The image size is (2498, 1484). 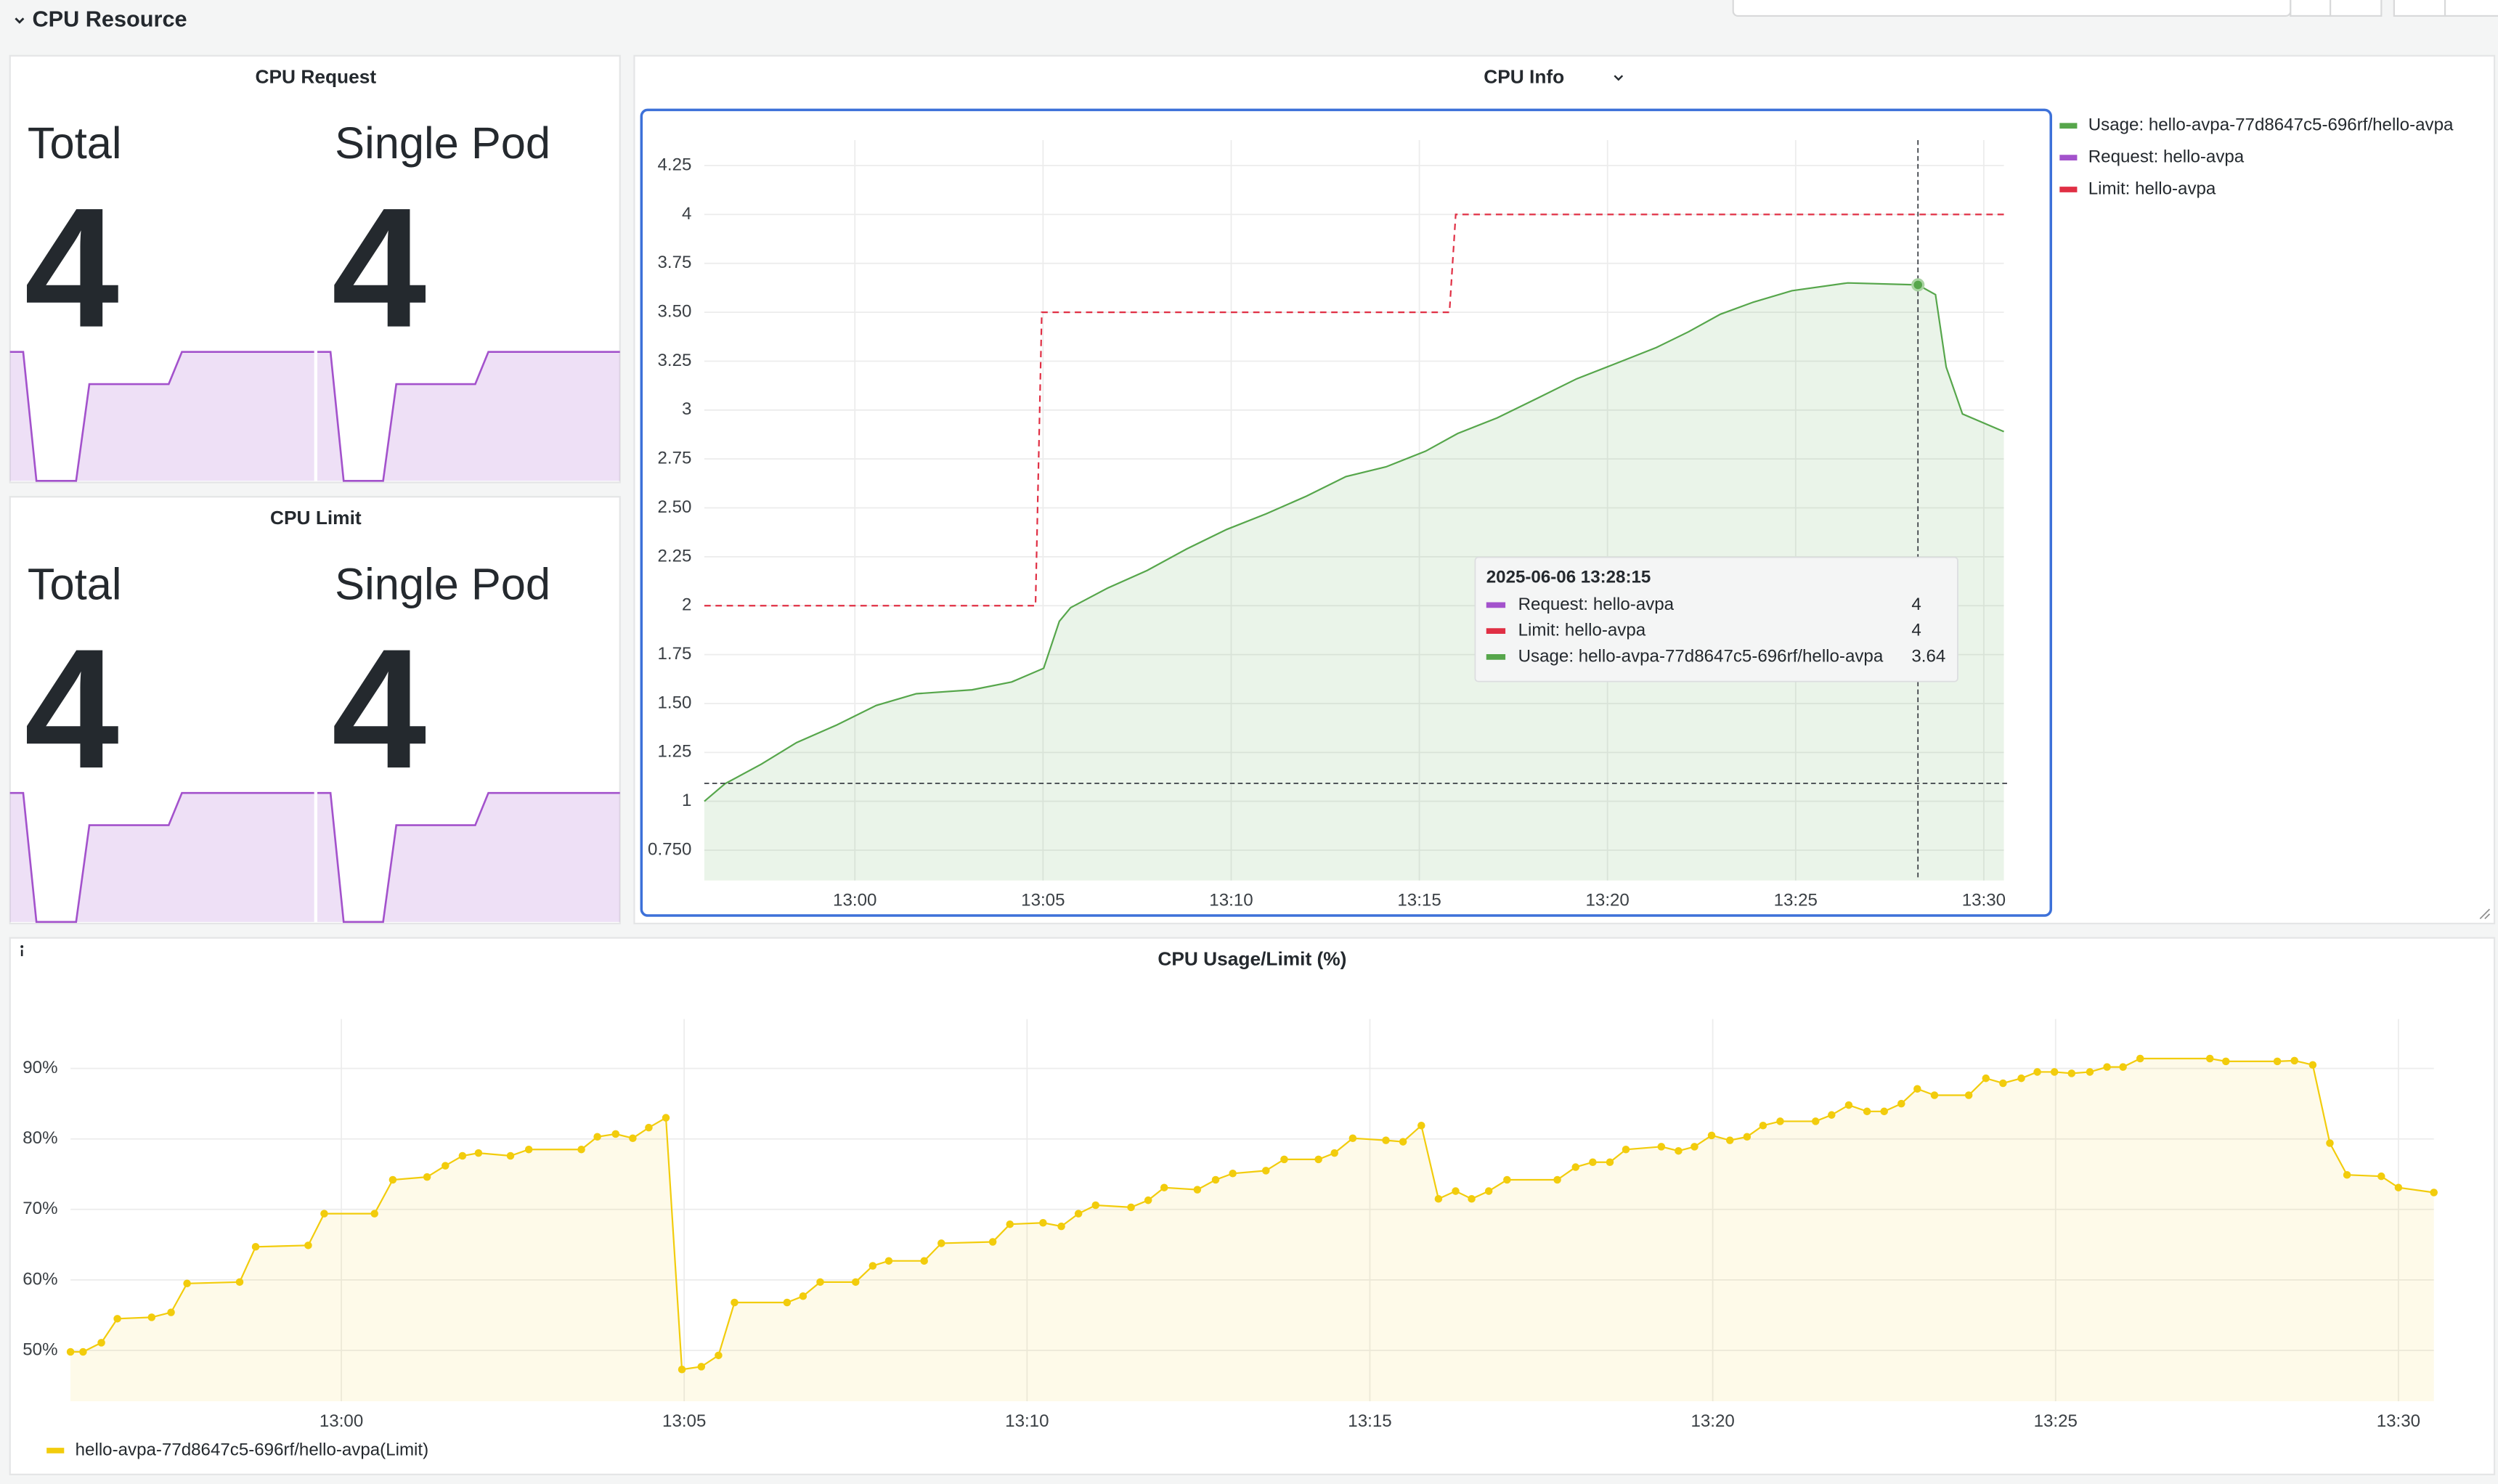 I want to click on x-tick-label: 13:15, so click(x=1419, y=900).